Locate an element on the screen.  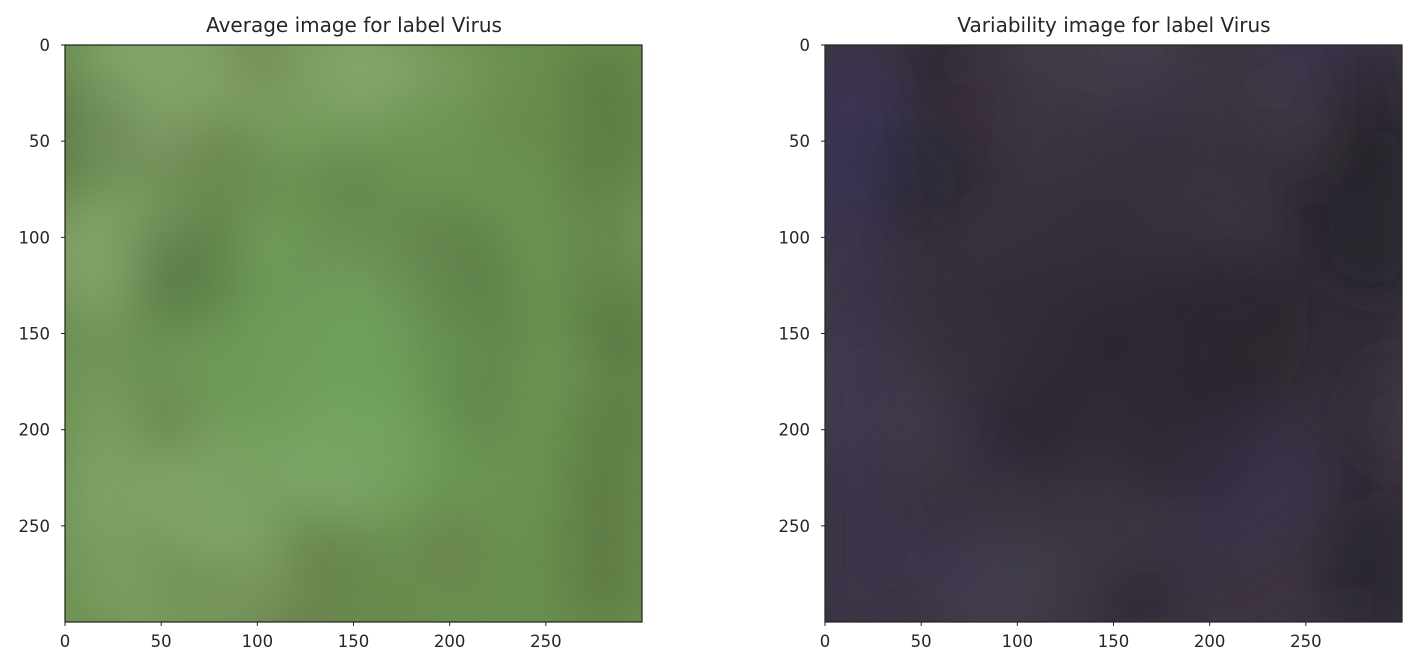
chart-title: Average image for label Virus is located at coordinates (354, 25).